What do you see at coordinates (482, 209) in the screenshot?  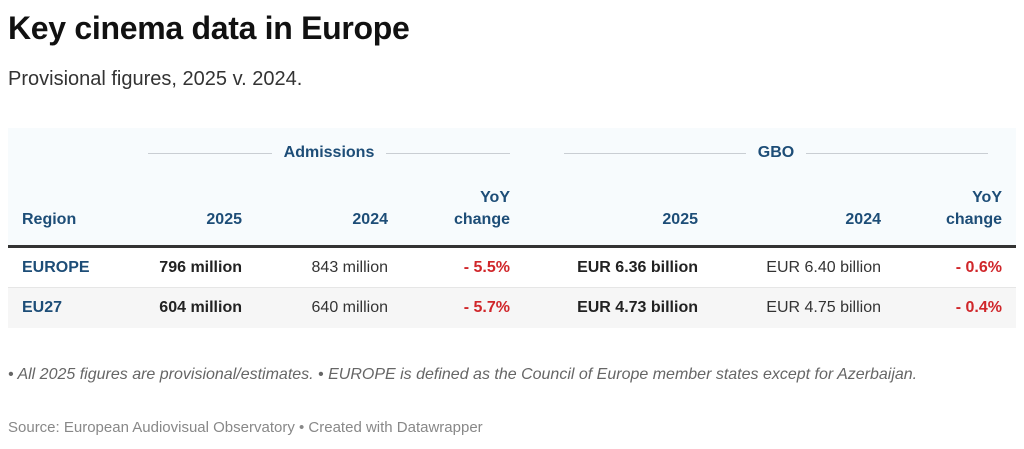 I see `column-header-admissions-yoy: YoY change` at bounding box center [482, 209].